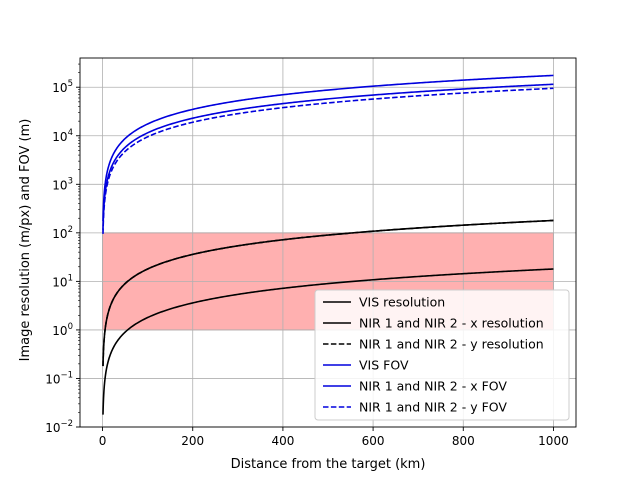 This screenshot has width=640, height=484. What do you see at coordinates (103, 441) in the screenshot?
I see `x-tick-label-0: 0` at bounding box center [103, 441].